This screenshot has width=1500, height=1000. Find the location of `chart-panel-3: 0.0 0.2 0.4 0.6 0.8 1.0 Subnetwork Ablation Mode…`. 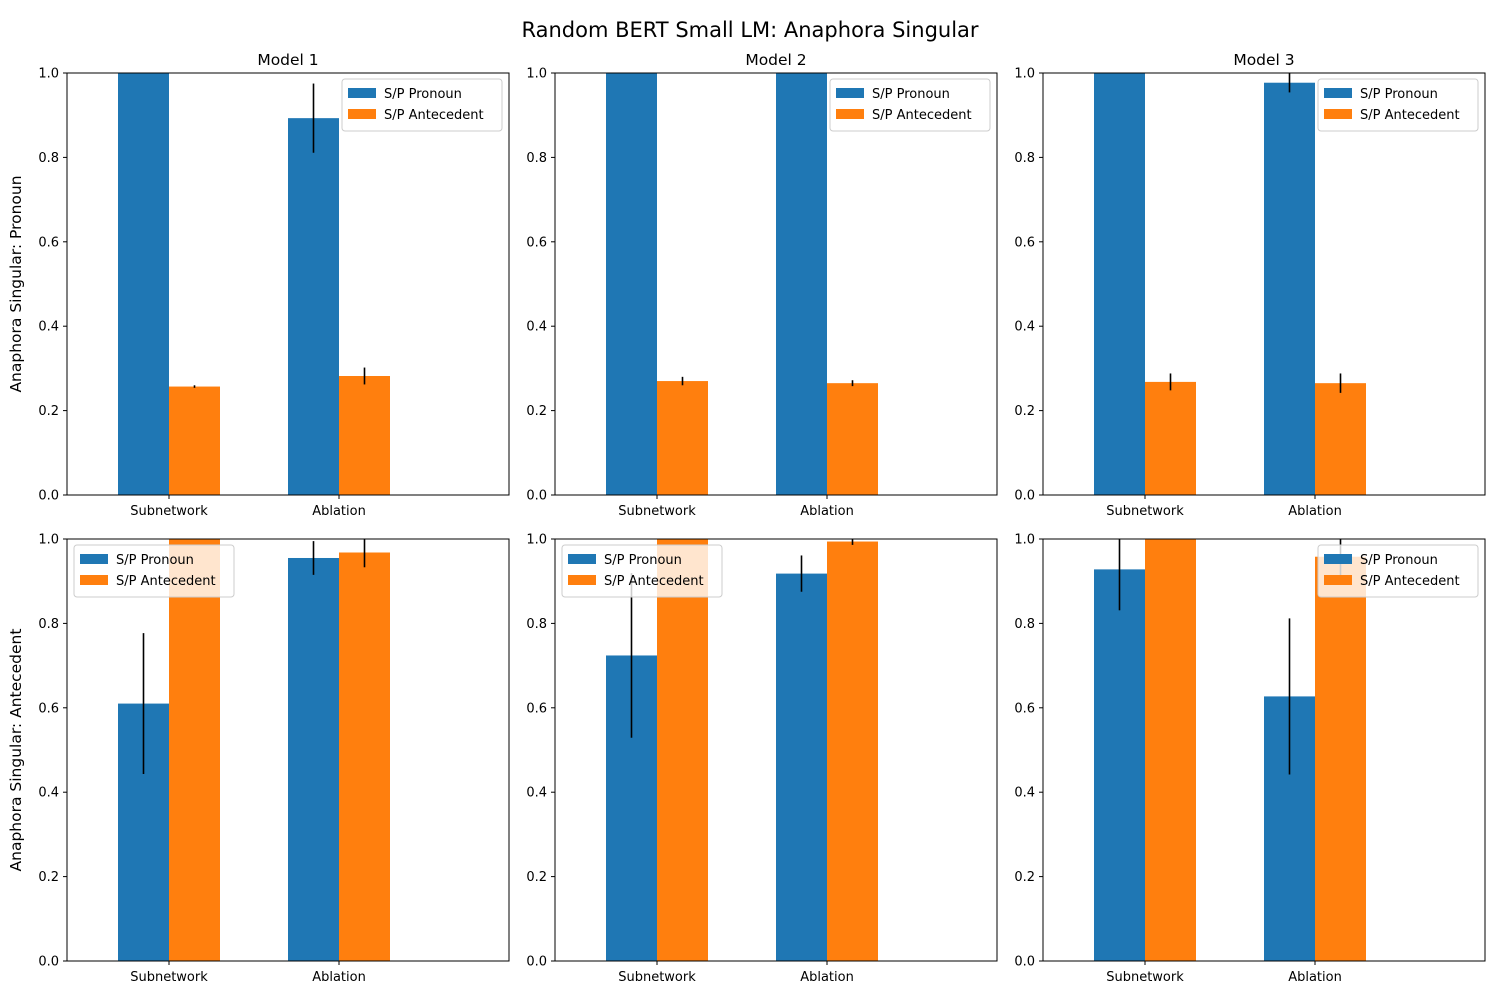

chart-panel-3: 0.0 0.2 0.4 0.6 0.8 1.0 Subnetwork Ablation Mode… is located at coordinates (1250, 285).